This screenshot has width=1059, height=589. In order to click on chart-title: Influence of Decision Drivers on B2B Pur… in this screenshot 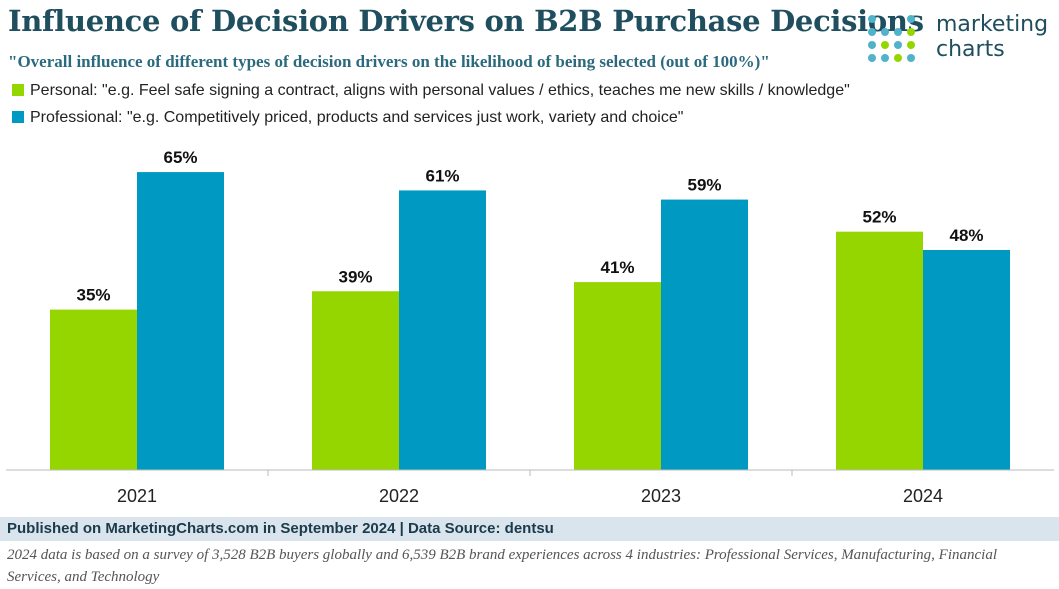, I will do `click(466, 21)`.